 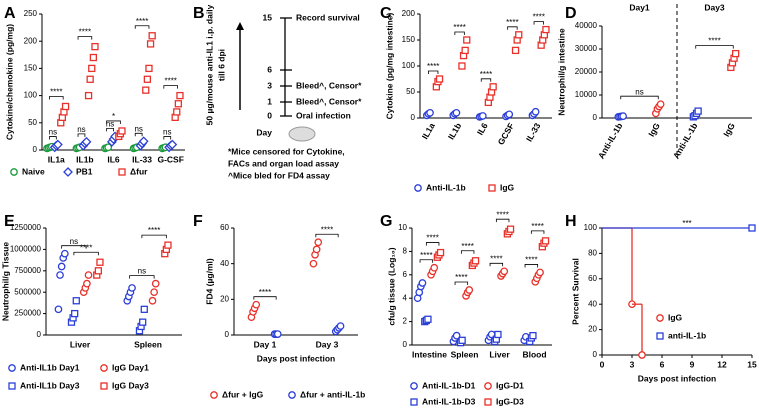 What do you see at coordinates (714, 7) in the screenshot?
I see `group-header: Day3` at bounding box center [714, 7].